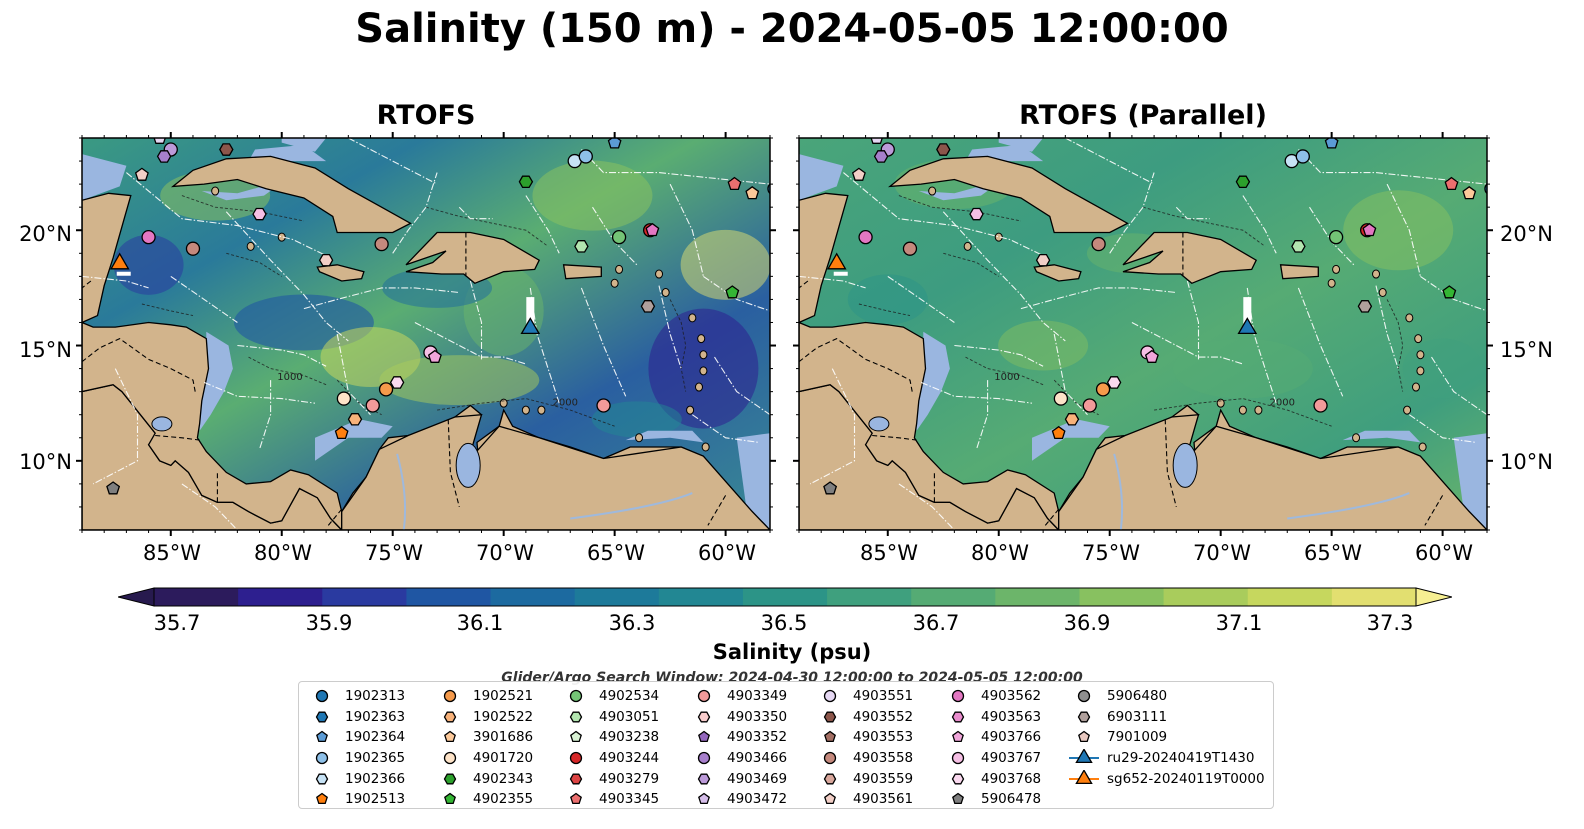 The height and width of the screenshot is (829, 1584). What do you see at coordinates (503, 696) in the screenshot?
I see `legend-label: 1902521` at bounding box center [503, 696].